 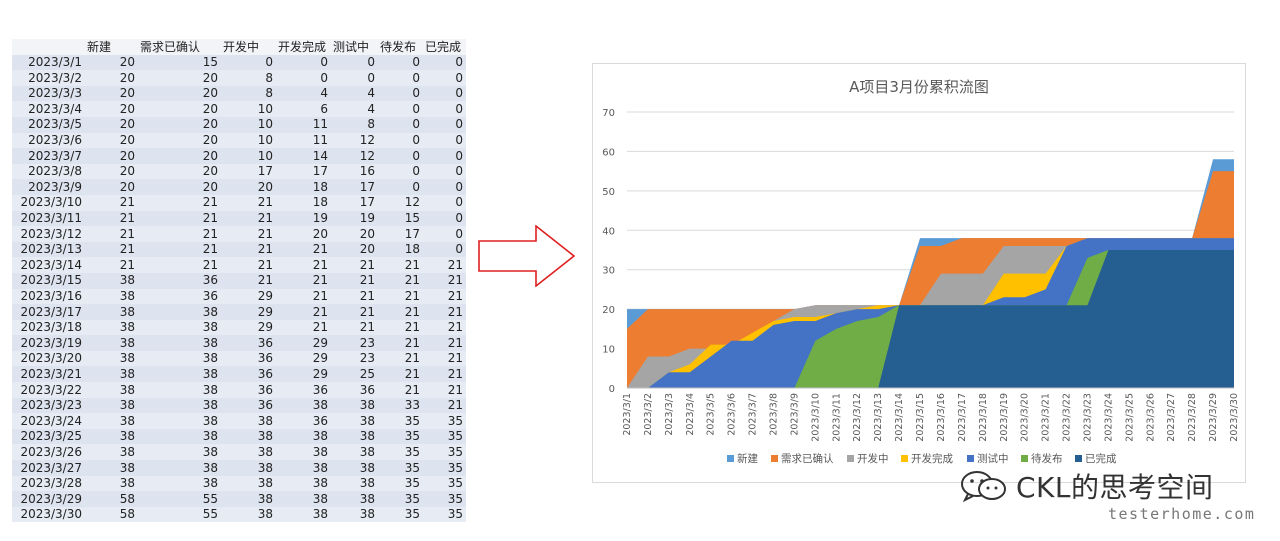 What do you see at coordinates (919, 87) in the screenshot?
I see `chart-title: A项目3月份累积流图` at bounding box center [919, 87].